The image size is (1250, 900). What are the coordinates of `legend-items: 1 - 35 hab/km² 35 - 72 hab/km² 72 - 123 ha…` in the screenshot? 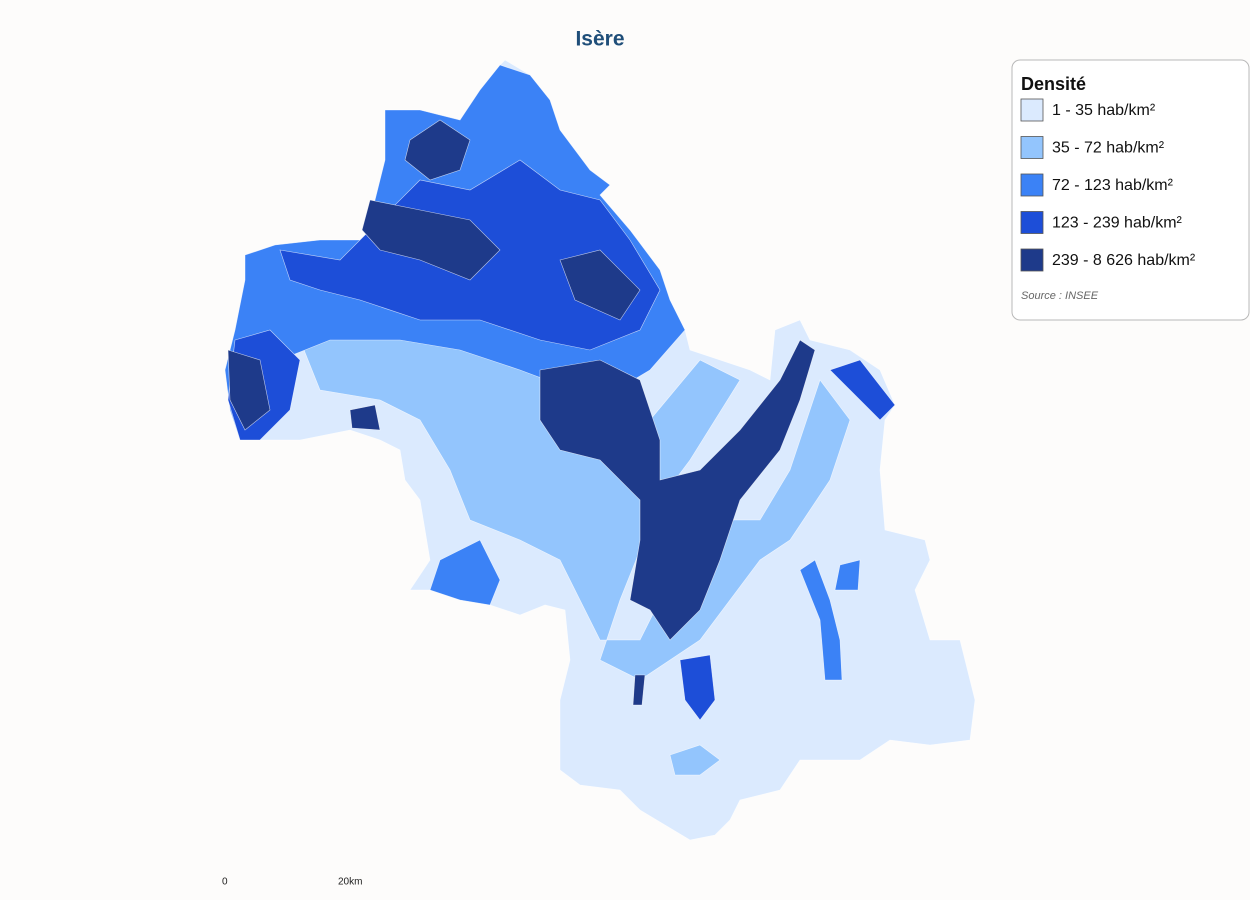 It's located at (1108, 185).